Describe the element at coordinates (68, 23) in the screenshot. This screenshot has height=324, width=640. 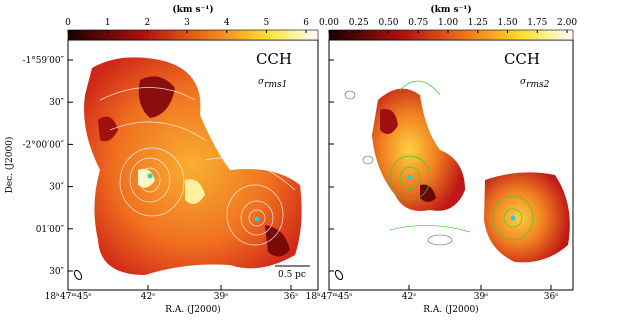
I see `colorbar-tick-label: 0` at that location.